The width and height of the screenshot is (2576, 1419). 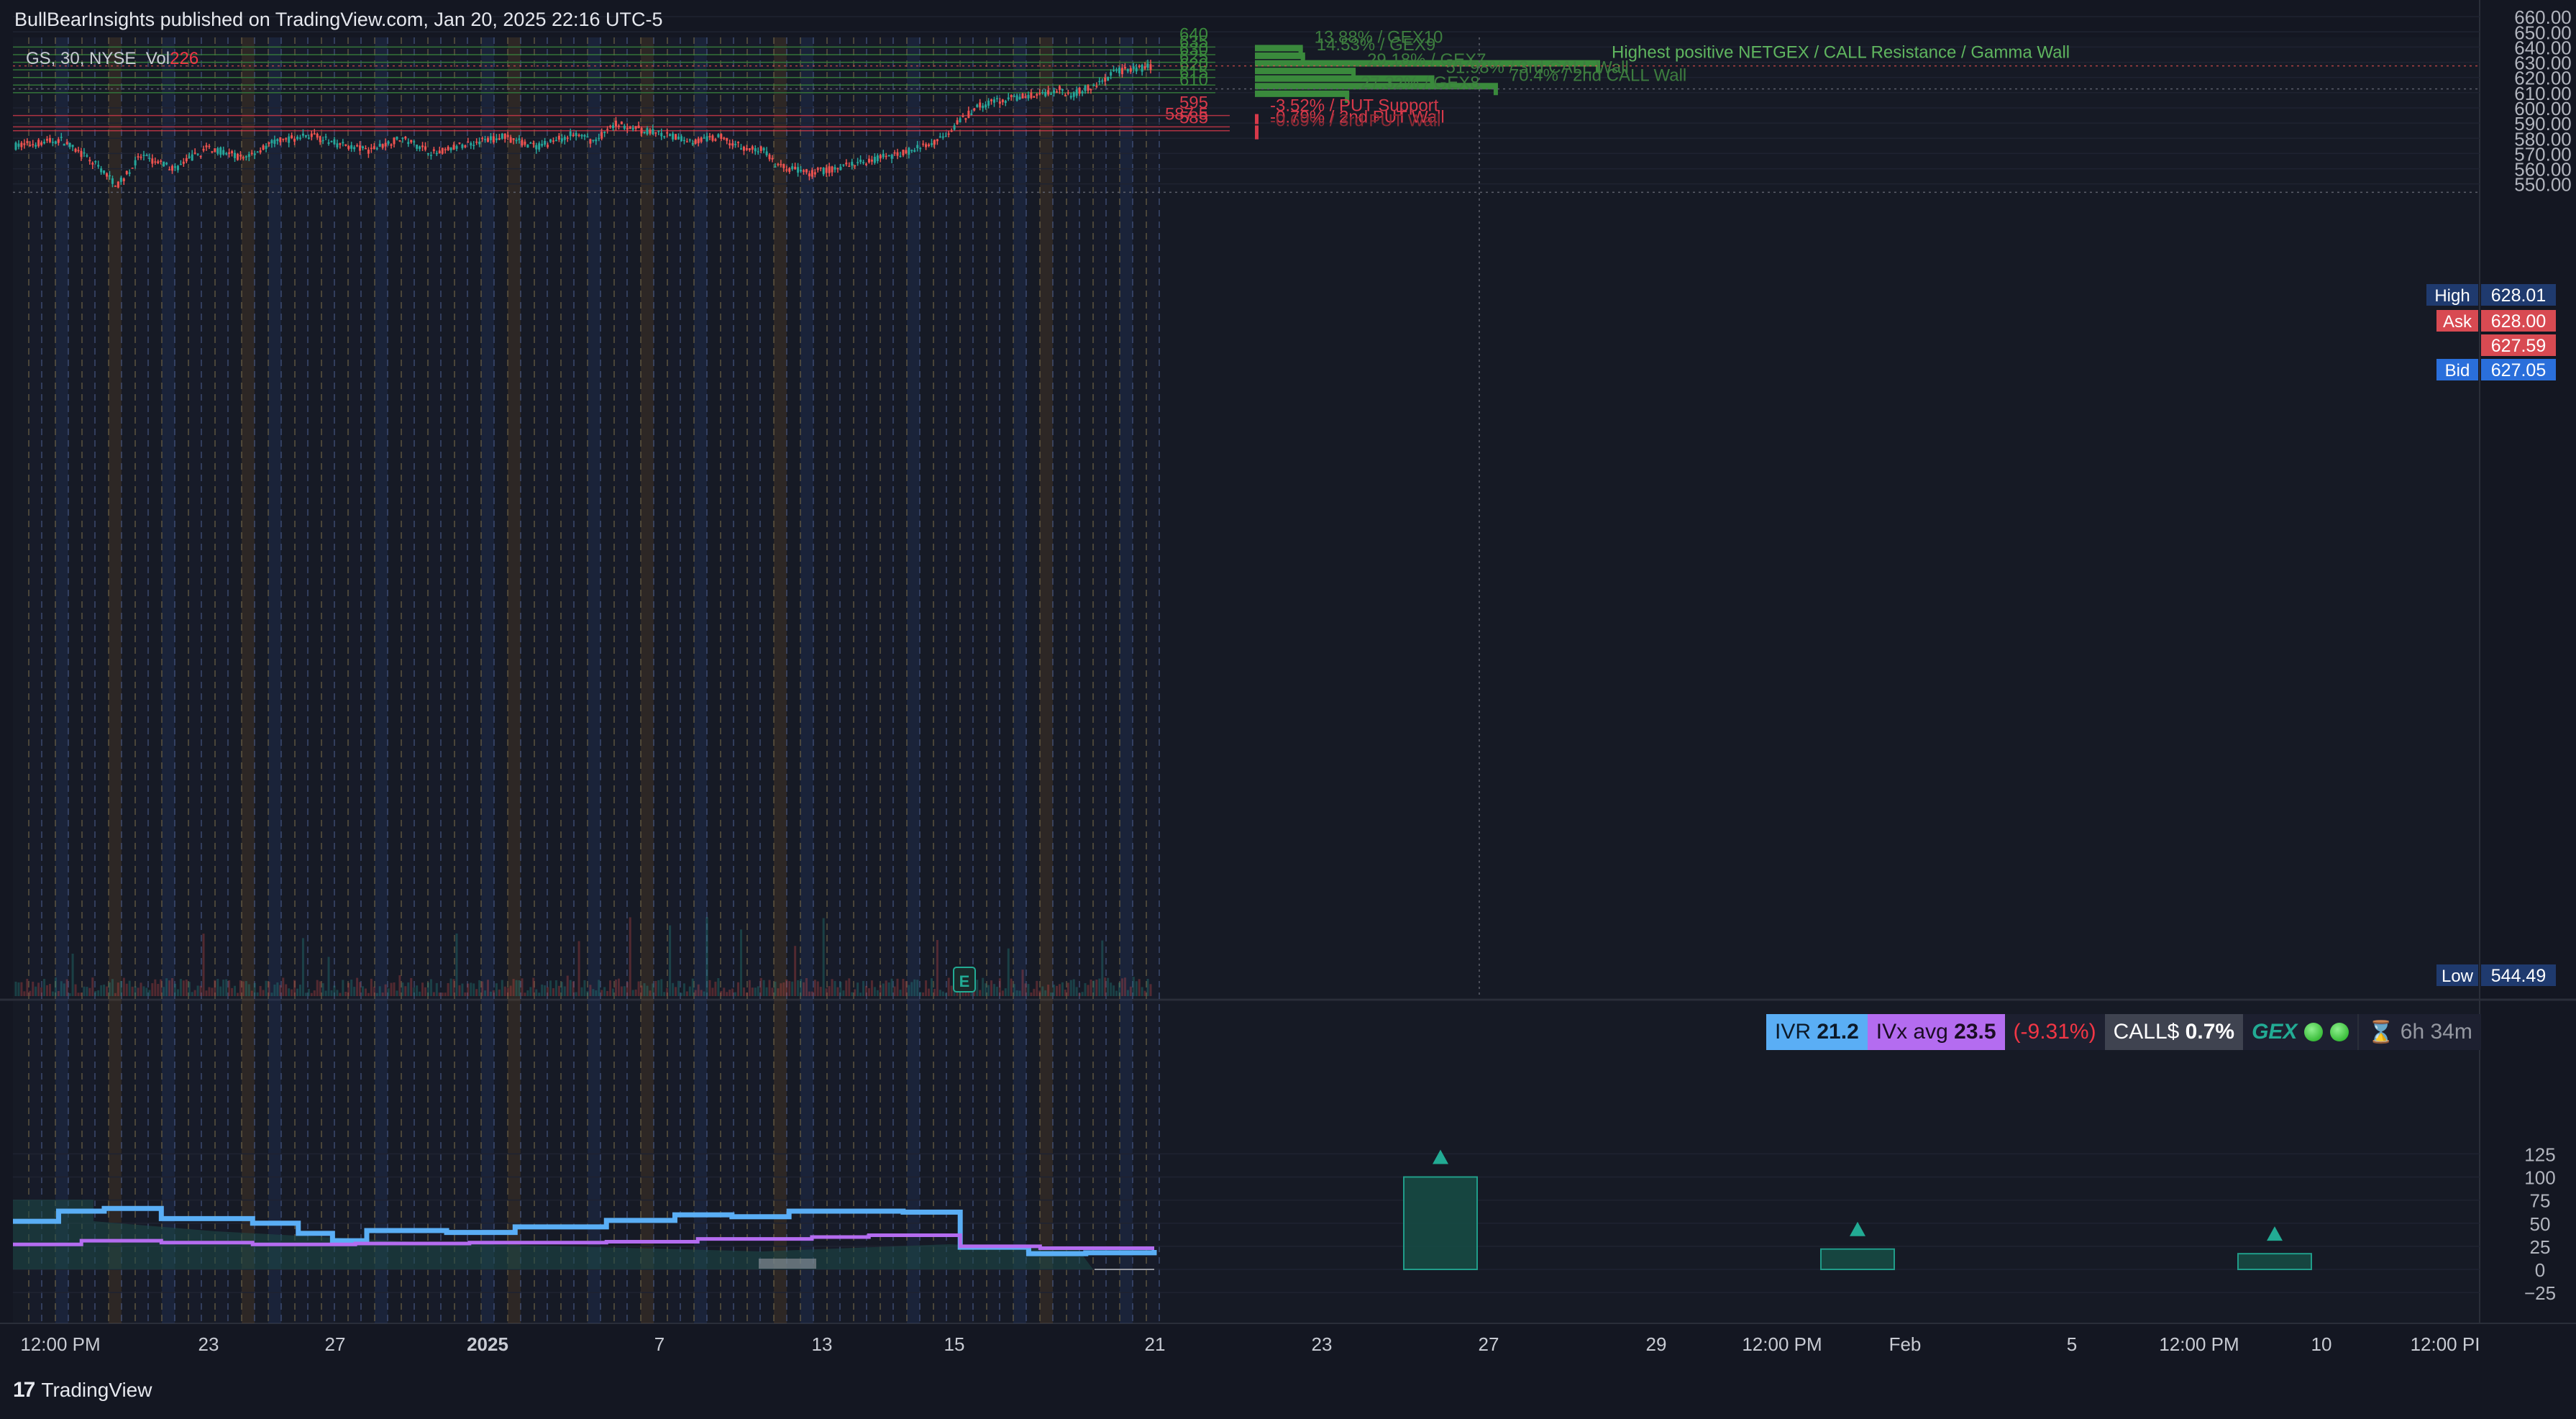 What do you see at coordinates (1257, 134) in the screenshot?
I see `put-bar-tick` at bounding box center [1257, 134].